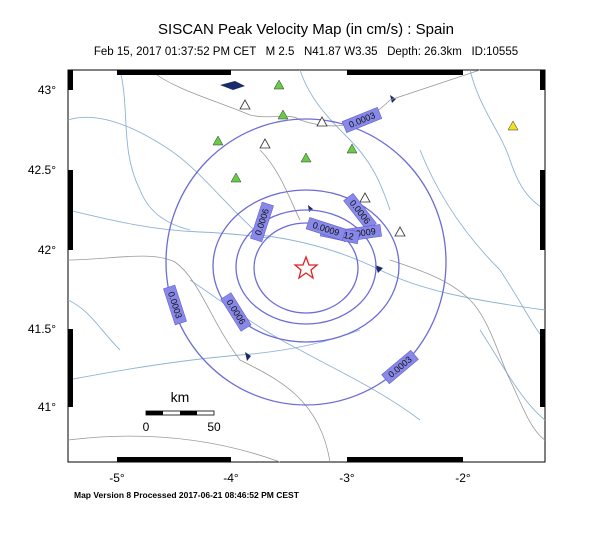  Describe the element at coordinates (146, 427) in the screenshot. I see `scale-start: 0` at that location.